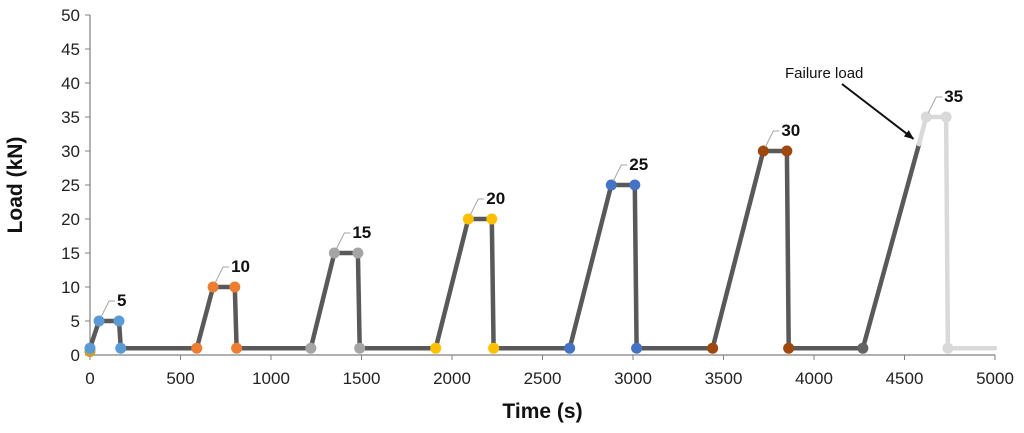  What do you see at coordinates (70, 151) in the screenshot?
I see `y-tick-label: 30` at bounding box center [70, 151].